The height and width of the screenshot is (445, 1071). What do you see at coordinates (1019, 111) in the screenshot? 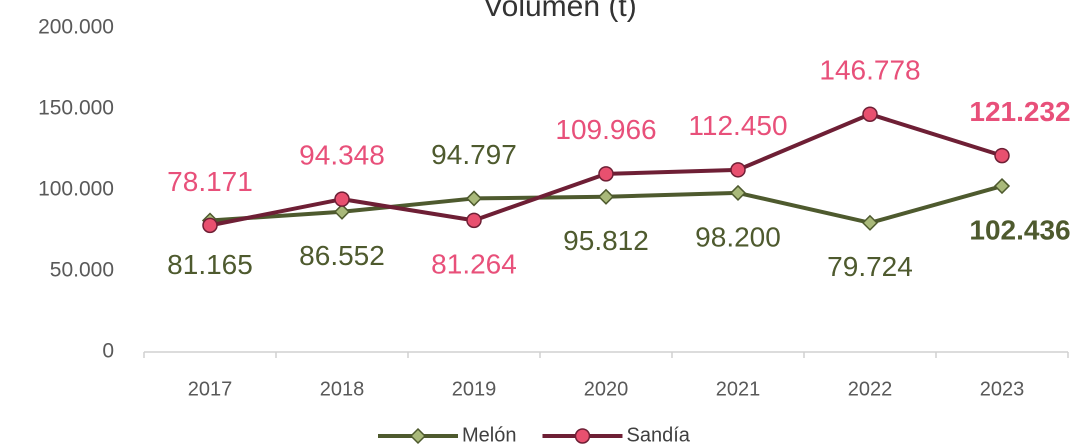
I see `data-label: 121.232` at bounding box center [1019, 111].